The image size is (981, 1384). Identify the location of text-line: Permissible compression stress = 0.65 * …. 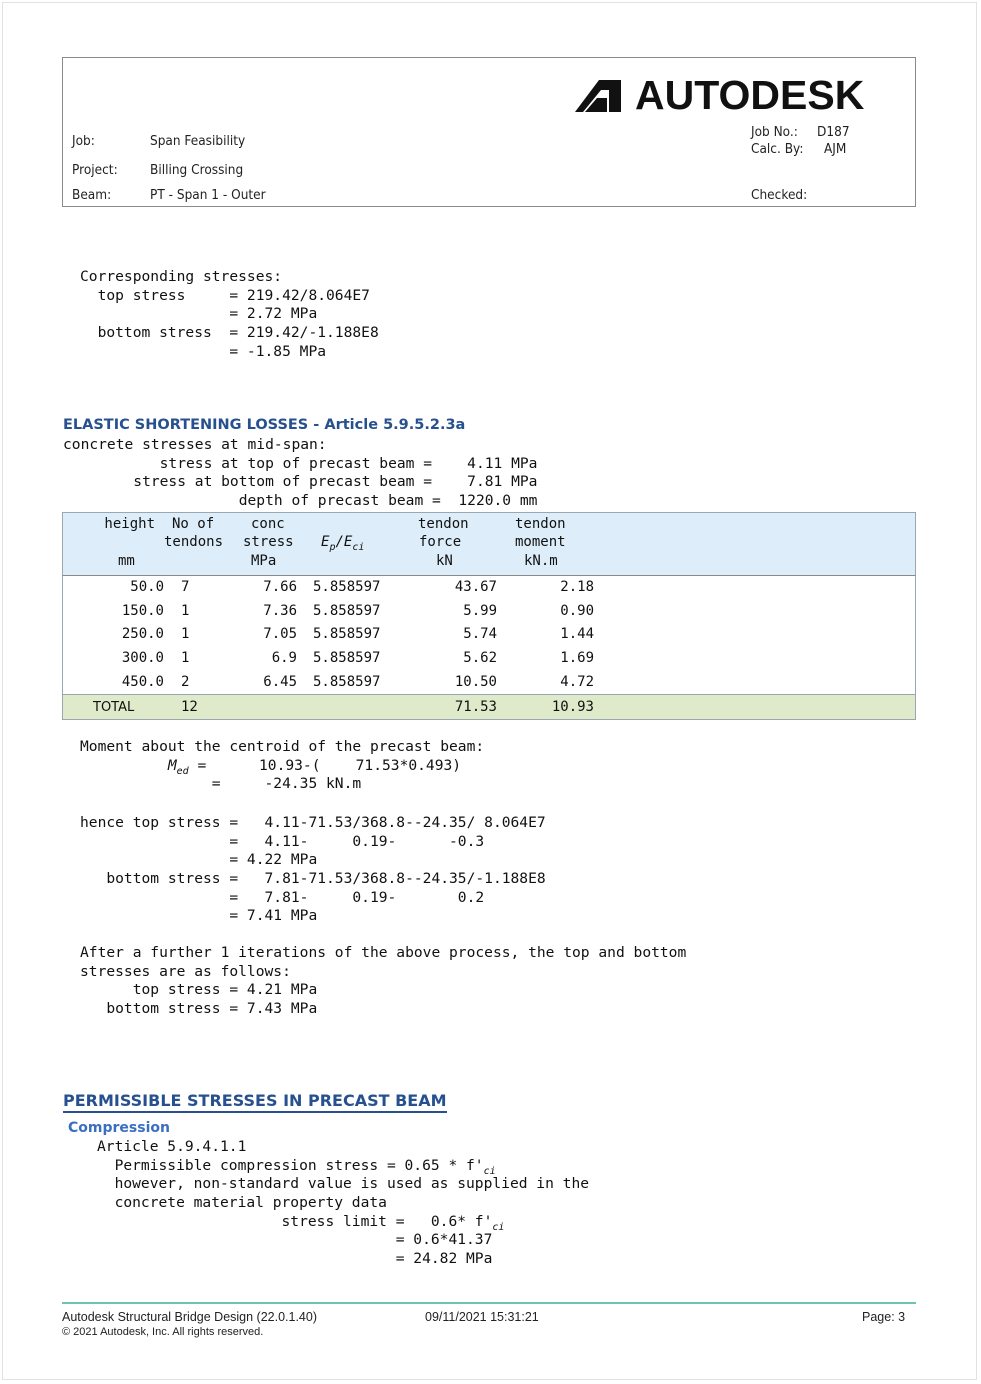
(343, 1166).